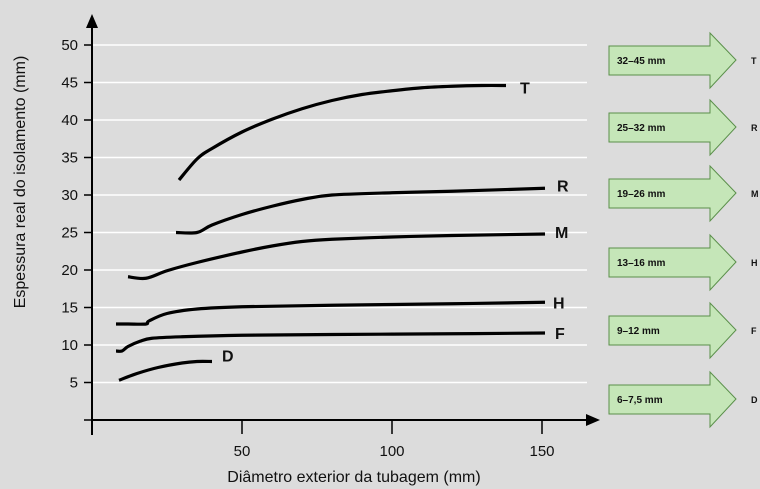 The image size is (760, 489). I want to click on y-tick-label: 45, so click(69, 83).